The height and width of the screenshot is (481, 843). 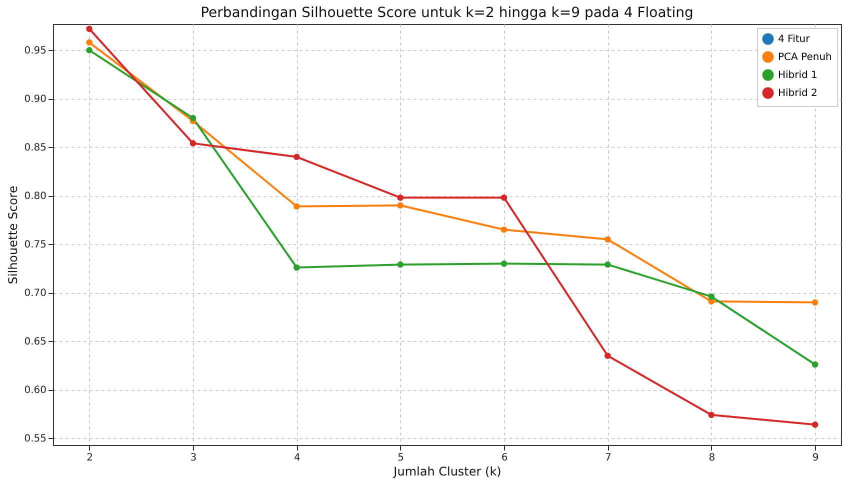 What do you see at coordinates (35, 390) in the screenshot?
I see `y-tick-label: 0.60` at bounding box center [35, 390].